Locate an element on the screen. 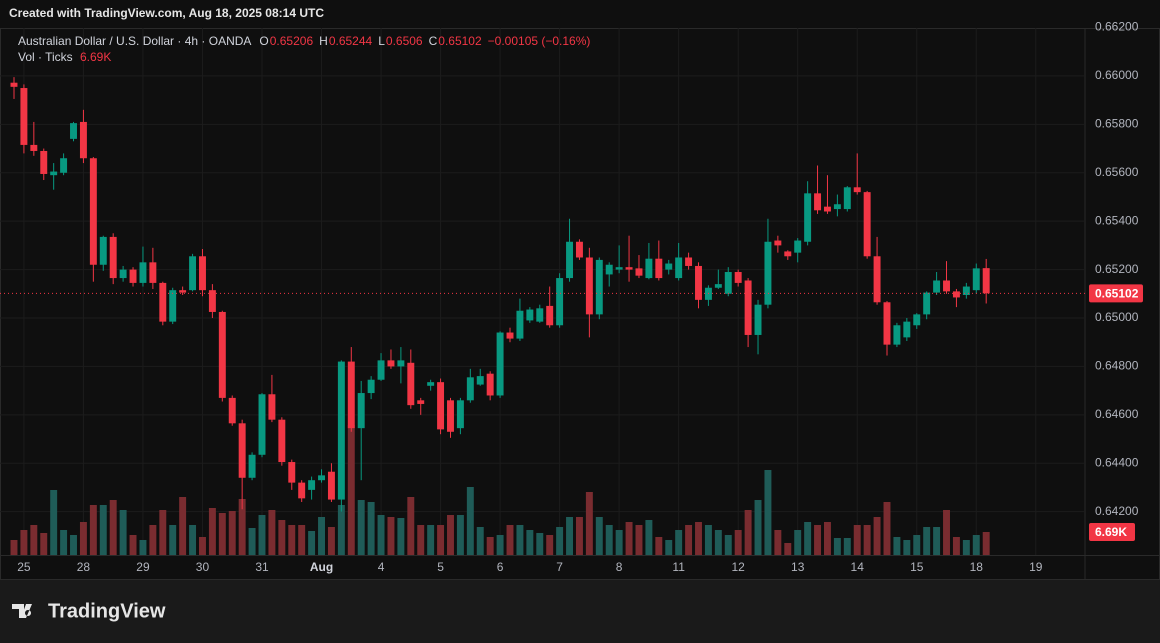 This screenshot has height=643, width=1160. legend-label: H is located at coordinates (323, 41).